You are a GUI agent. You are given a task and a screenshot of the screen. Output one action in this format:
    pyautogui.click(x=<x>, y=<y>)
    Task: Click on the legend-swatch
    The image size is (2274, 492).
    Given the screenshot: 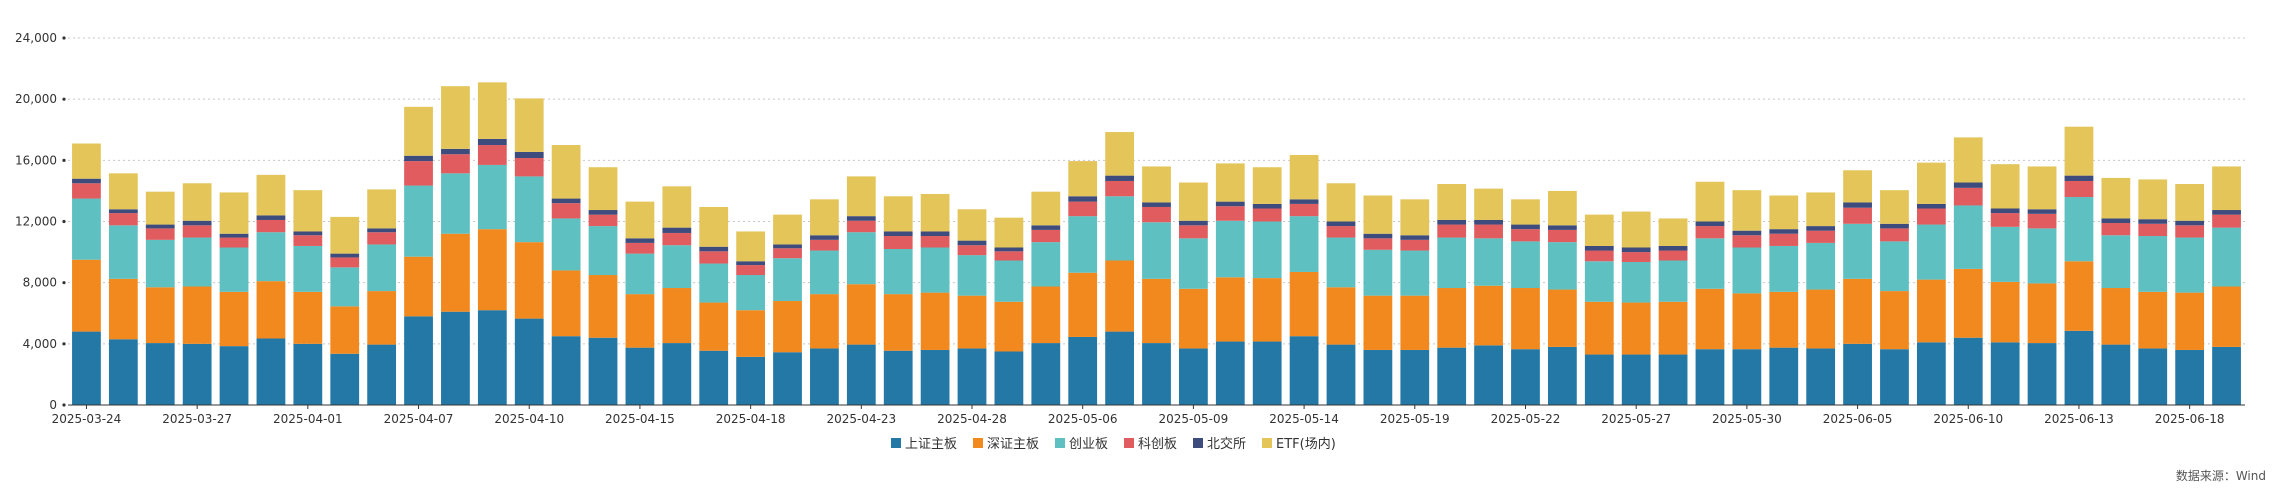 What is the action you would take?
    pyautogui.click(x=1267, y=443)
    